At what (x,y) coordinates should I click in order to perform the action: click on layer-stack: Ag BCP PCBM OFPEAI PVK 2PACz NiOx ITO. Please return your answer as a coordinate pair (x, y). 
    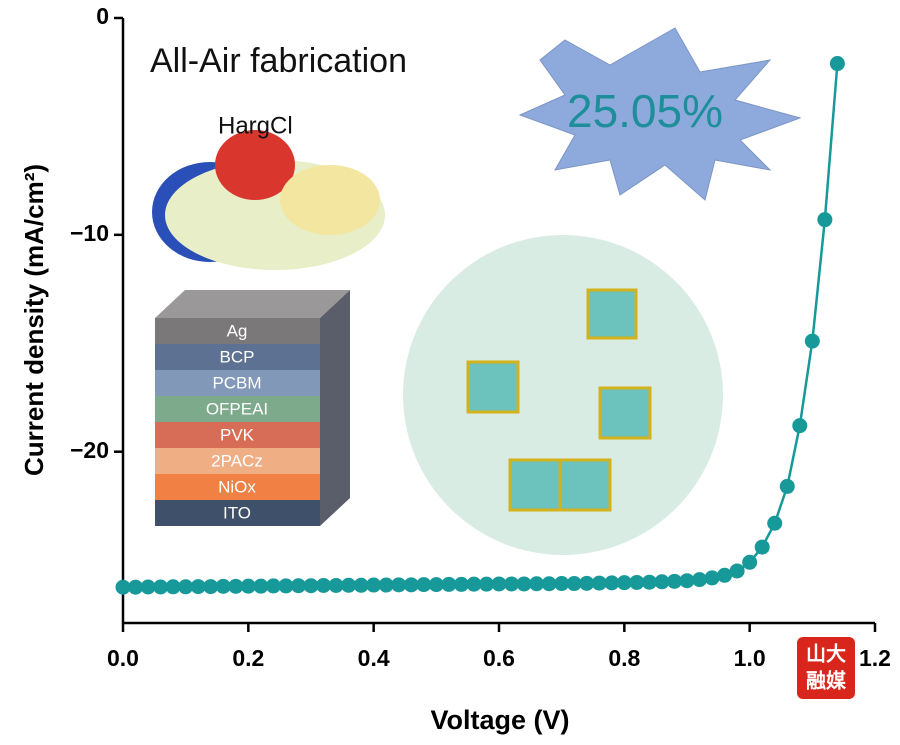
    Looking at the image, I should click on (237, 422).